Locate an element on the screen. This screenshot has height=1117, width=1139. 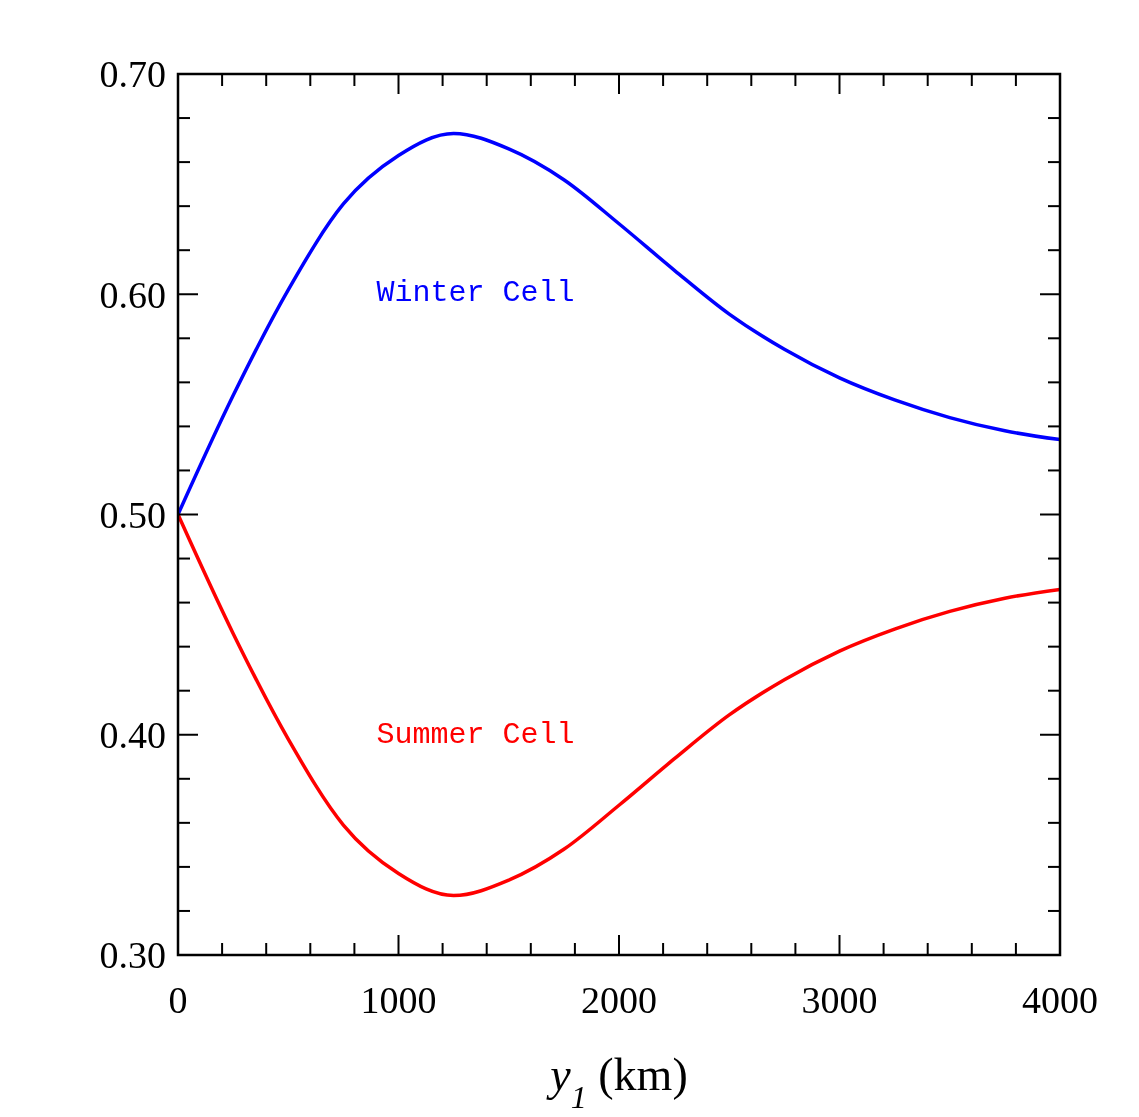
y-tick-label: 0.70 is located at coordinates (132, 74).